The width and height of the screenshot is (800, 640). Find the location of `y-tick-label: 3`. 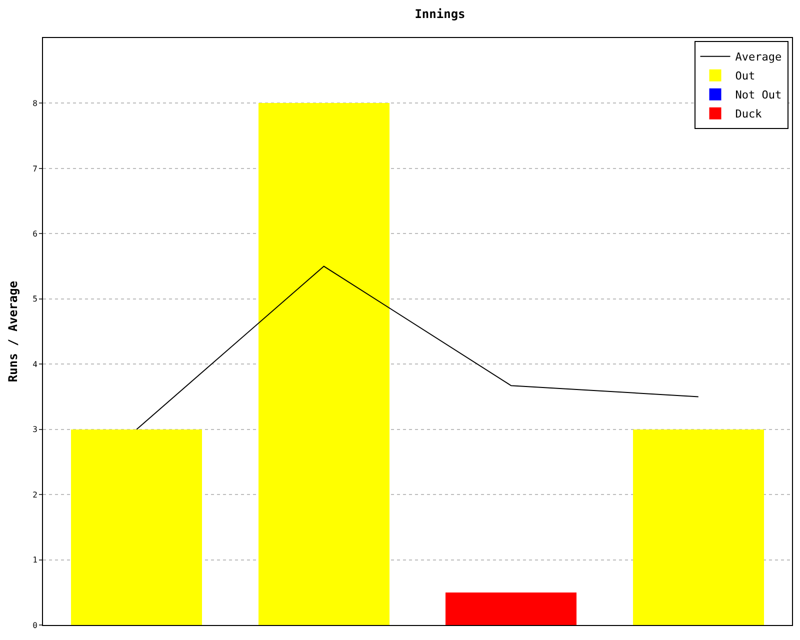

y-tick-label: 3 is located at coordinates (35, 429).